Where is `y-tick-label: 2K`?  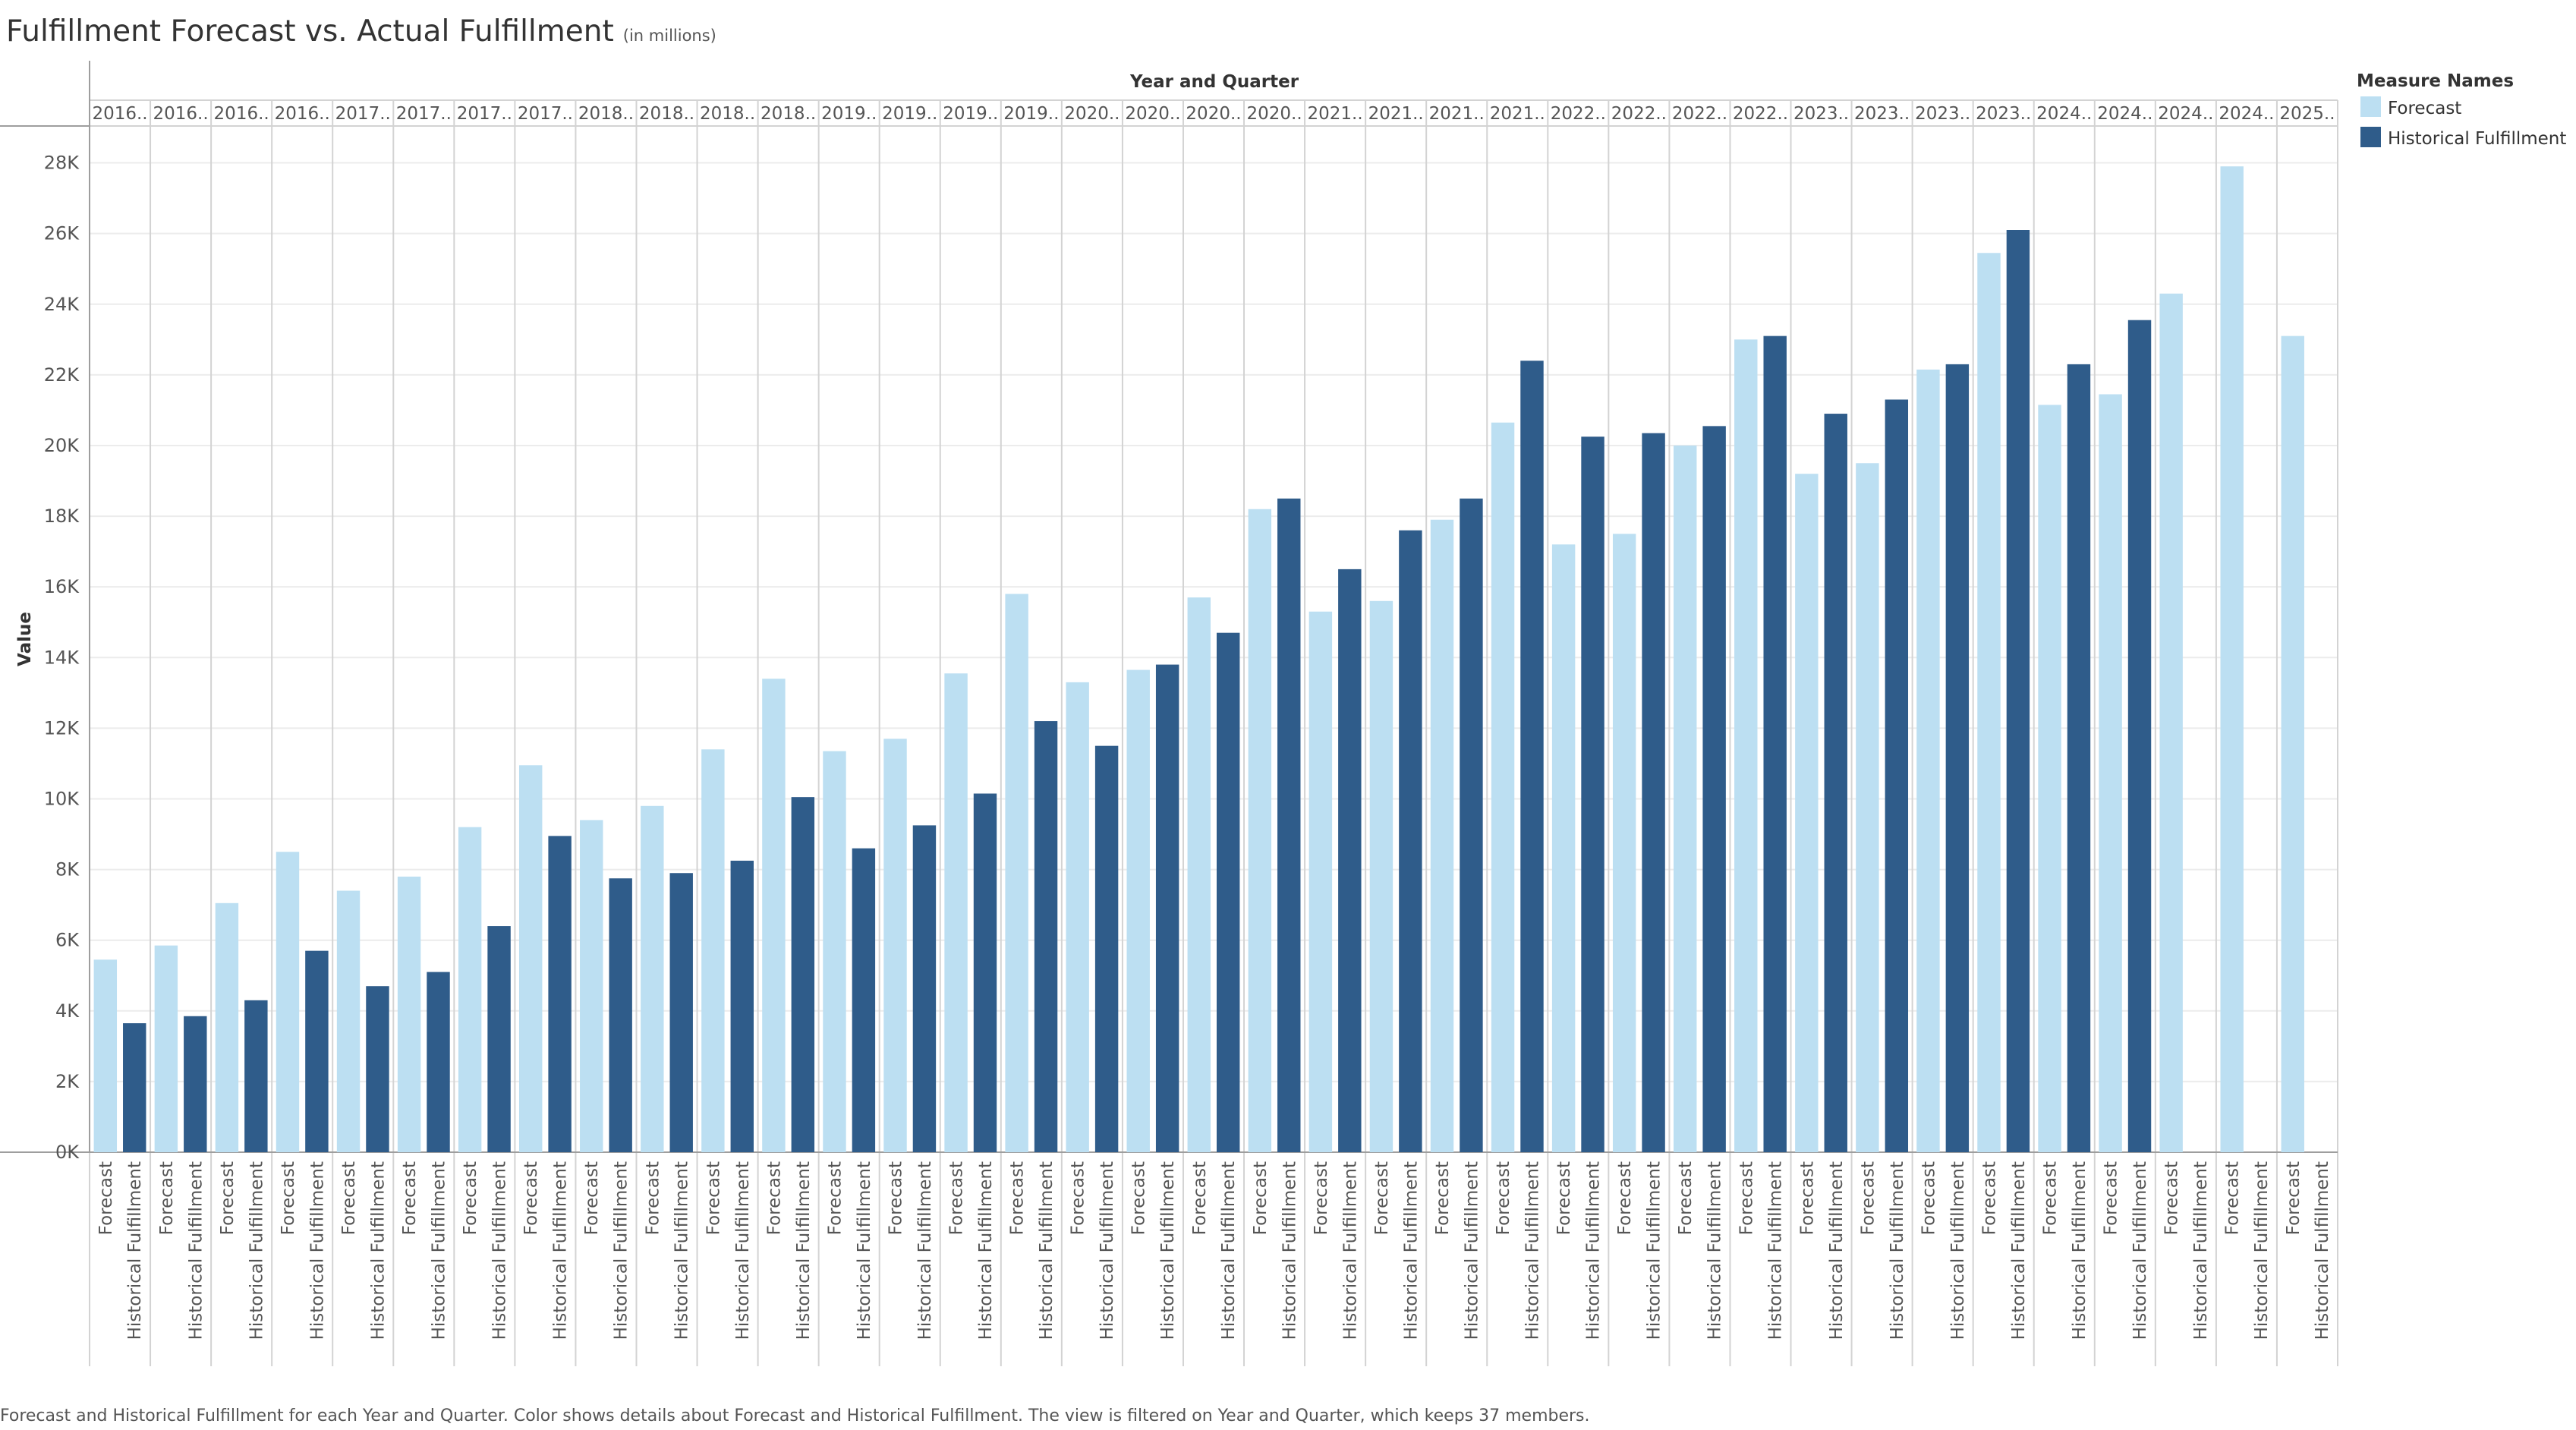
y-tick-label: 2K is located at coordinates (67, 1082).